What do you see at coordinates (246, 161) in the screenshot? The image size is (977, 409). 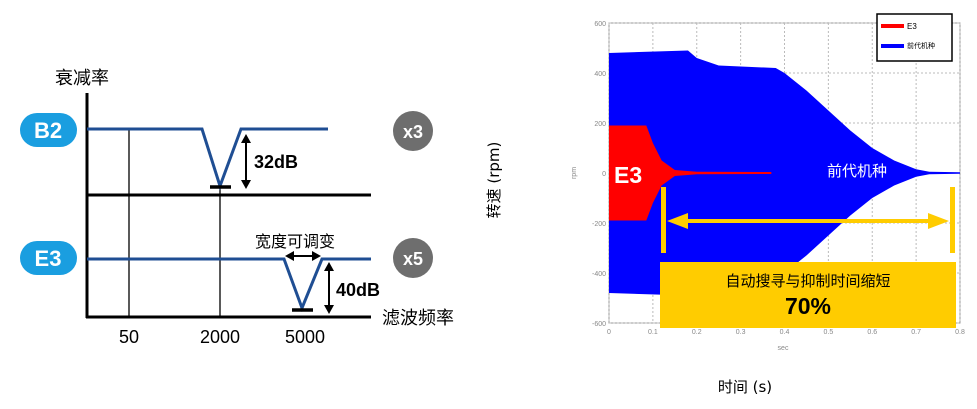 I see `b2-depth-arrow` at bounding box center [246, 161].